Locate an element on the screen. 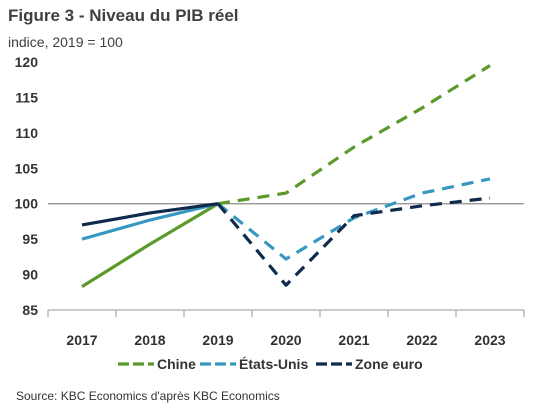 The image size is (542, 417). y-tick-label: 120 is located at coordinates (27, 62).